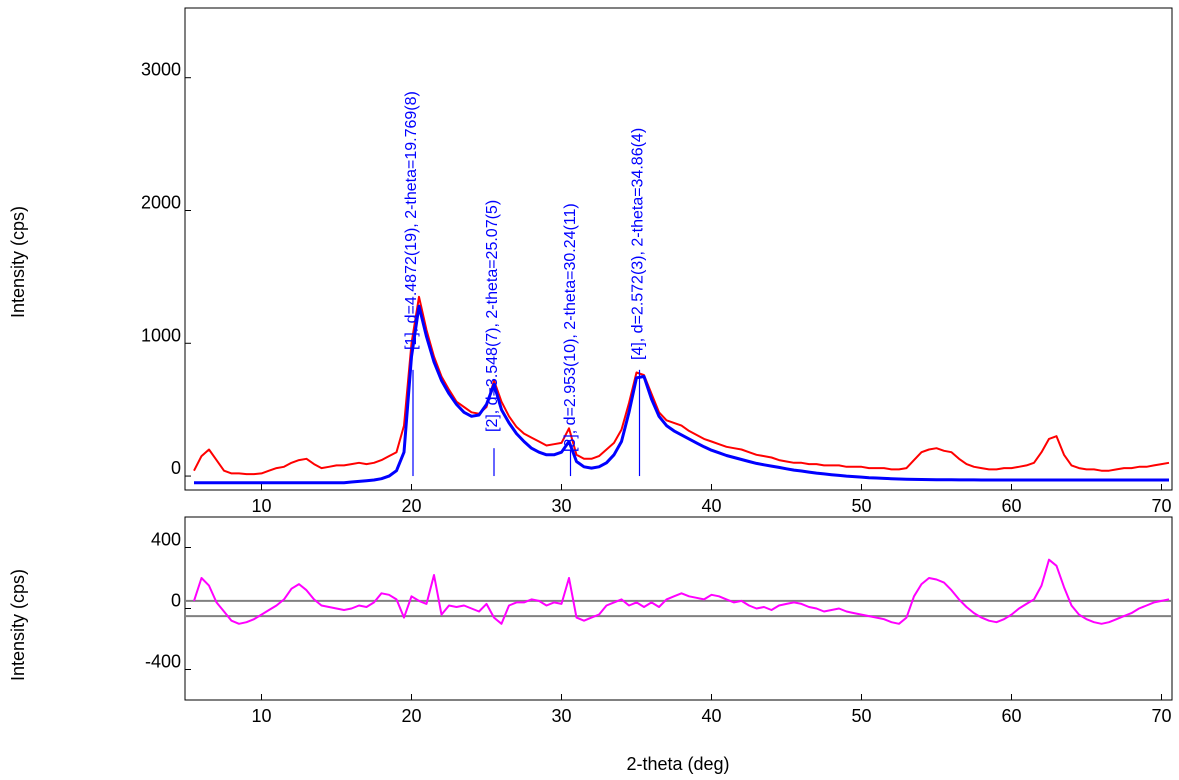 The height and width of the screenshot is (780, 1179). Describe the element at coordinates (570, 327) in the screenshot. I see `peak-annotation: [3], d=2.953(10), 2-theta=30.24(11)` at that location.